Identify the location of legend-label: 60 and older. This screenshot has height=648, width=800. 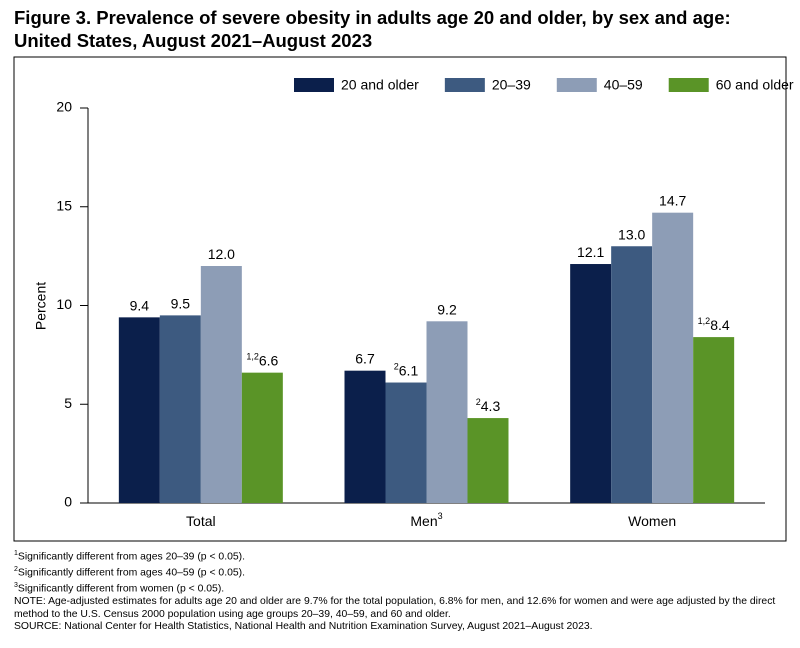
(755, 85).